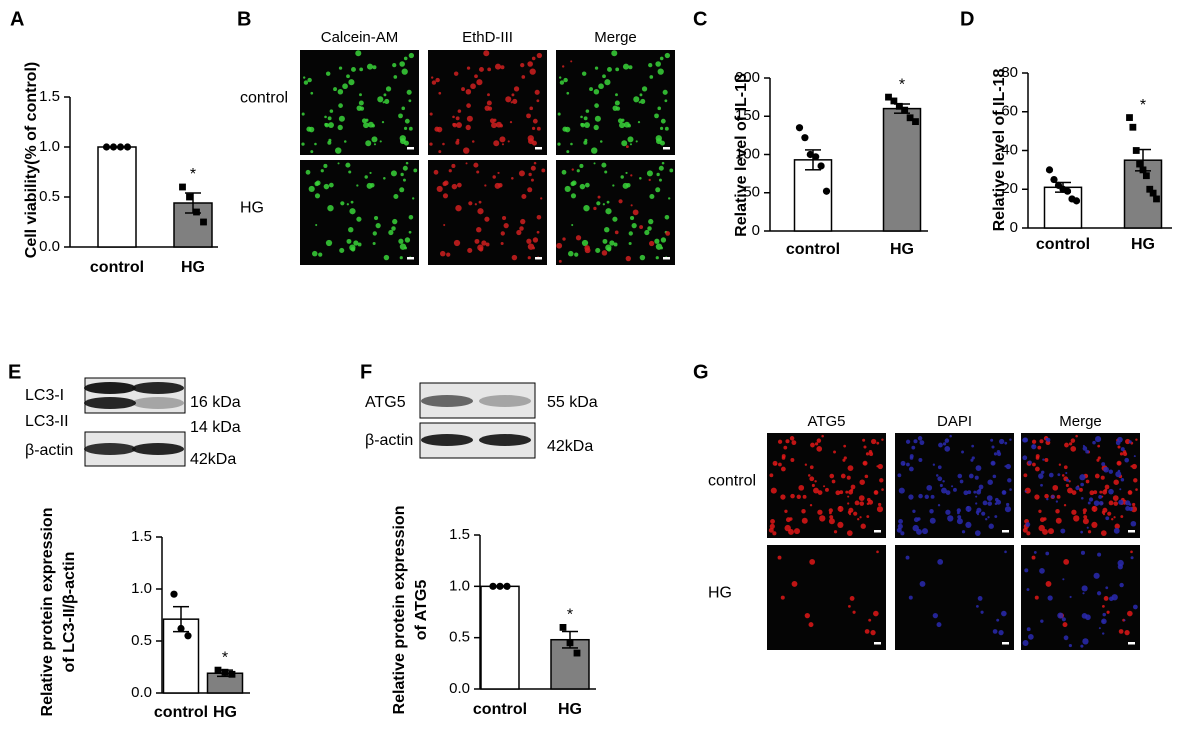 The width and height of the screenshot is (1200, 736). Describe the element at coordinates (459, 637) in the screenshot. I see `y-tick-label: 0.5` at that location.